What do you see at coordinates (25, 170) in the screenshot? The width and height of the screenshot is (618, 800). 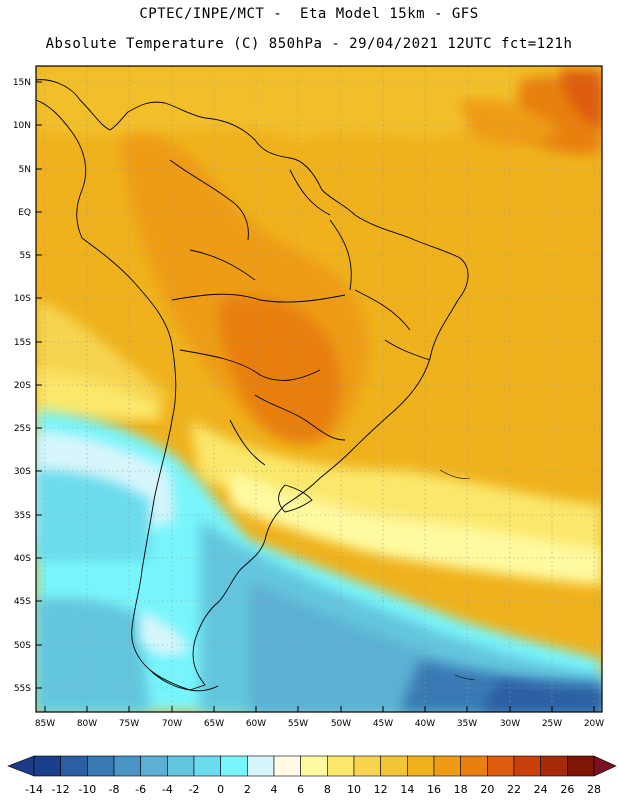 I see `lat-label: 5N` at bounding box center [25, 170].